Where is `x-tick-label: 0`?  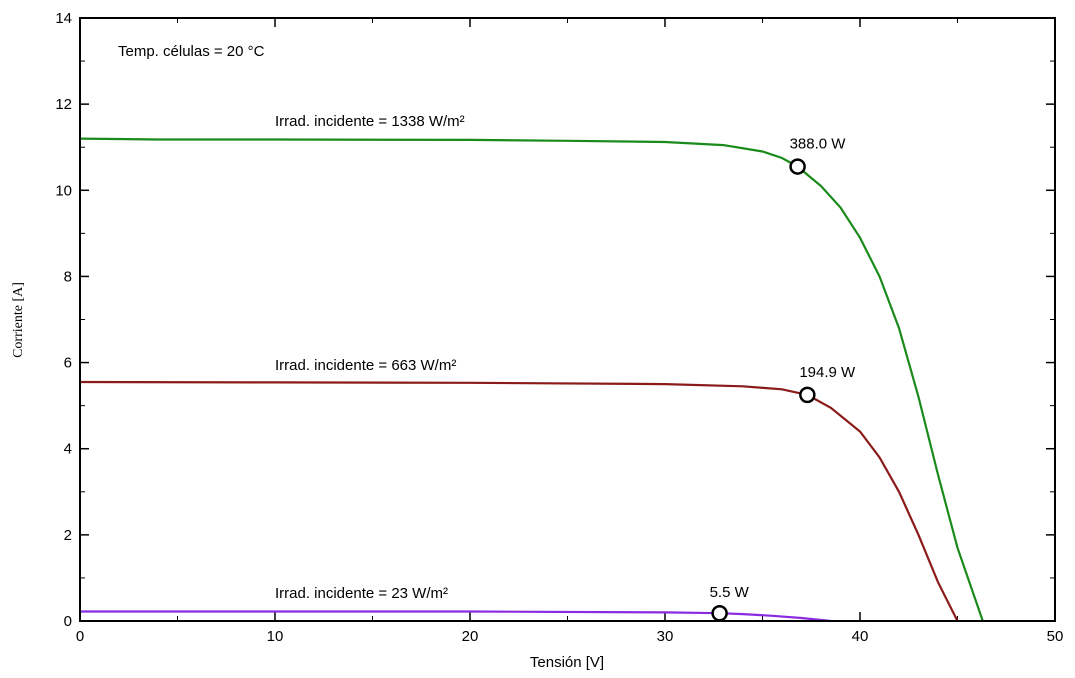
x-tick-label: 0 is located at coordinates (80, 636).